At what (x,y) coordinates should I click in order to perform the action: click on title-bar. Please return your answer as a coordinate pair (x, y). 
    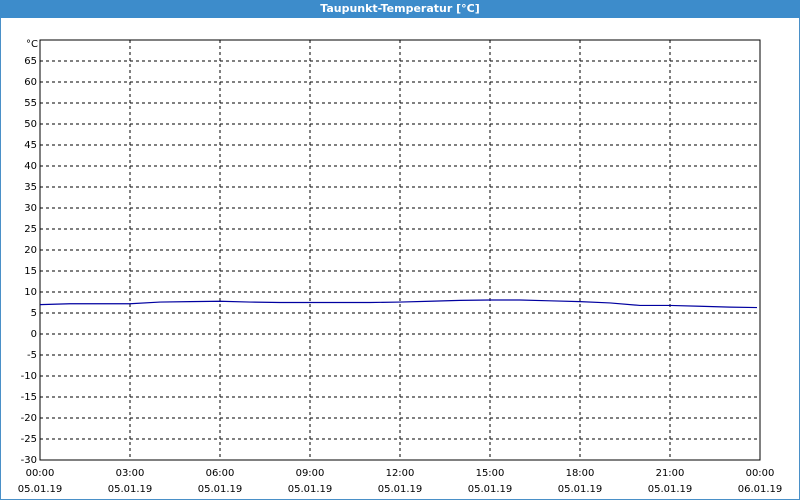
    Looking at the image, I should click on (400, 9).